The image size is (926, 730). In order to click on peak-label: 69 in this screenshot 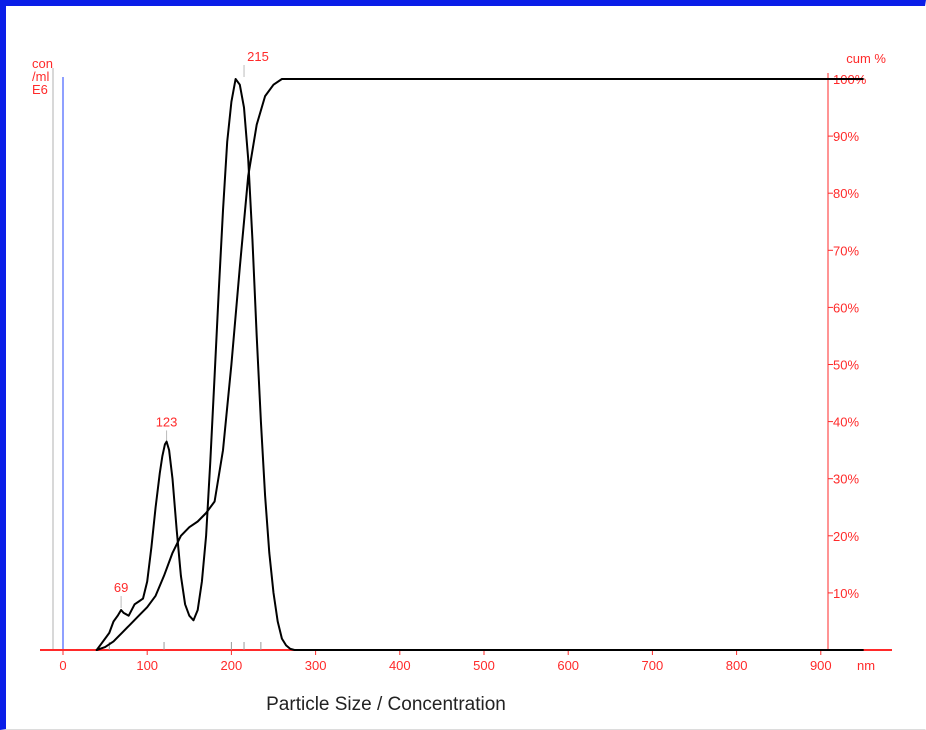, I will do `click(121, 587)`.